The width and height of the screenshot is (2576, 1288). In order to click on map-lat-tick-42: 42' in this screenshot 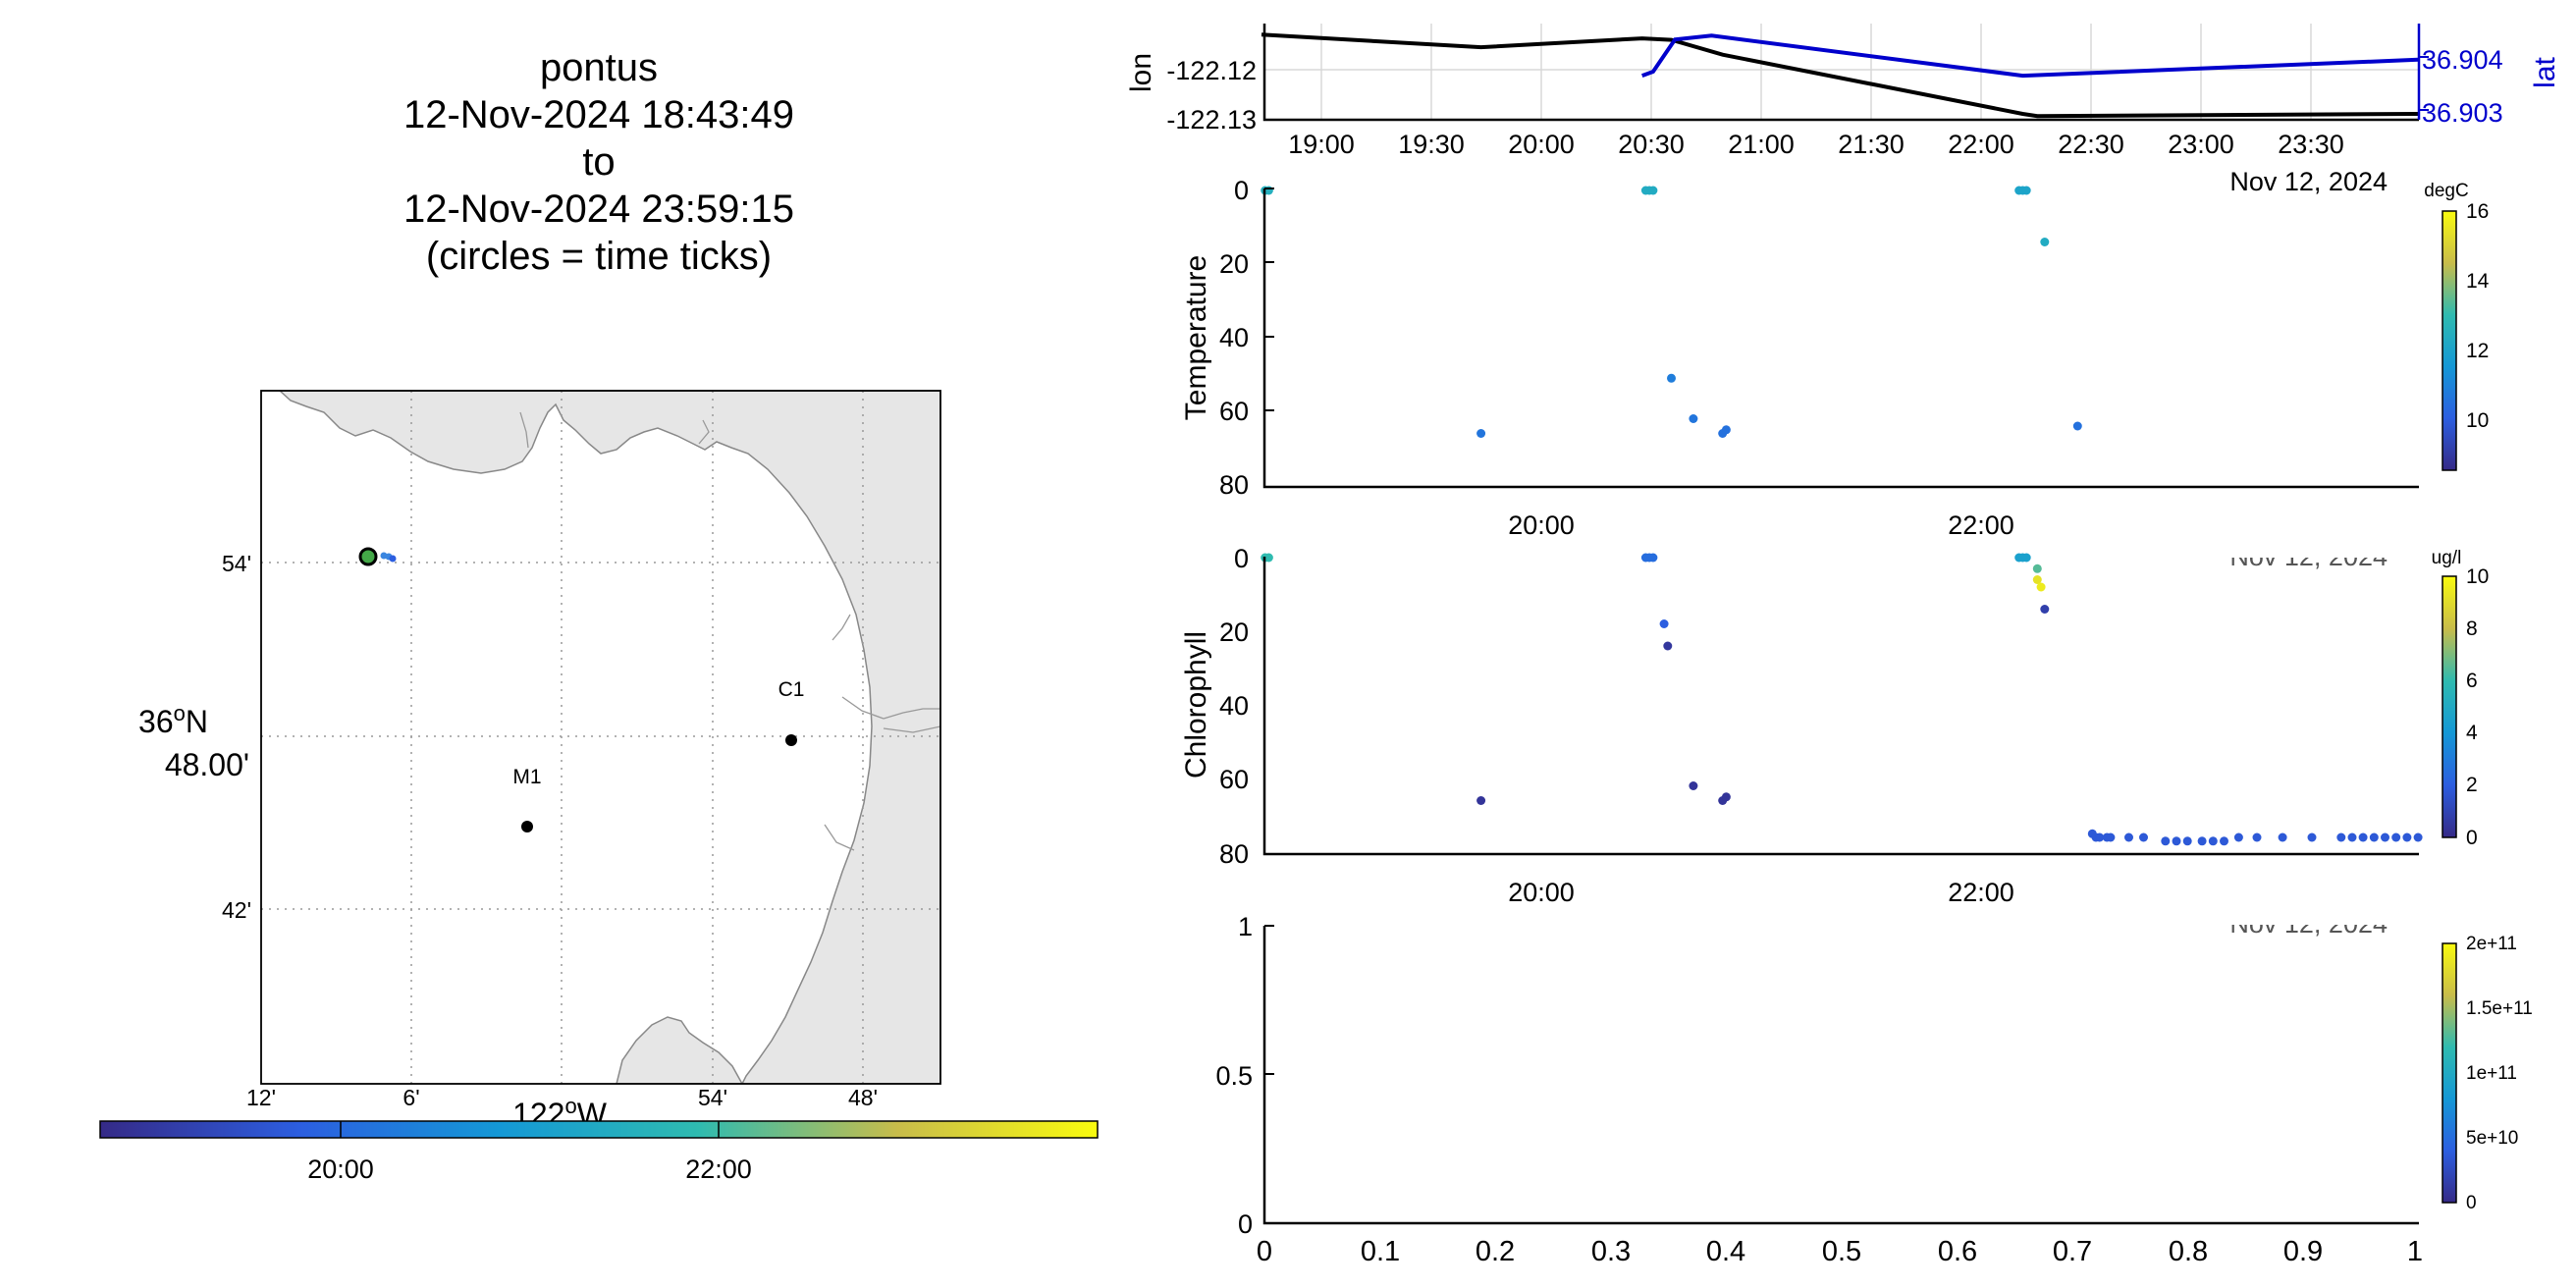, I will do `click(236, 910)`.